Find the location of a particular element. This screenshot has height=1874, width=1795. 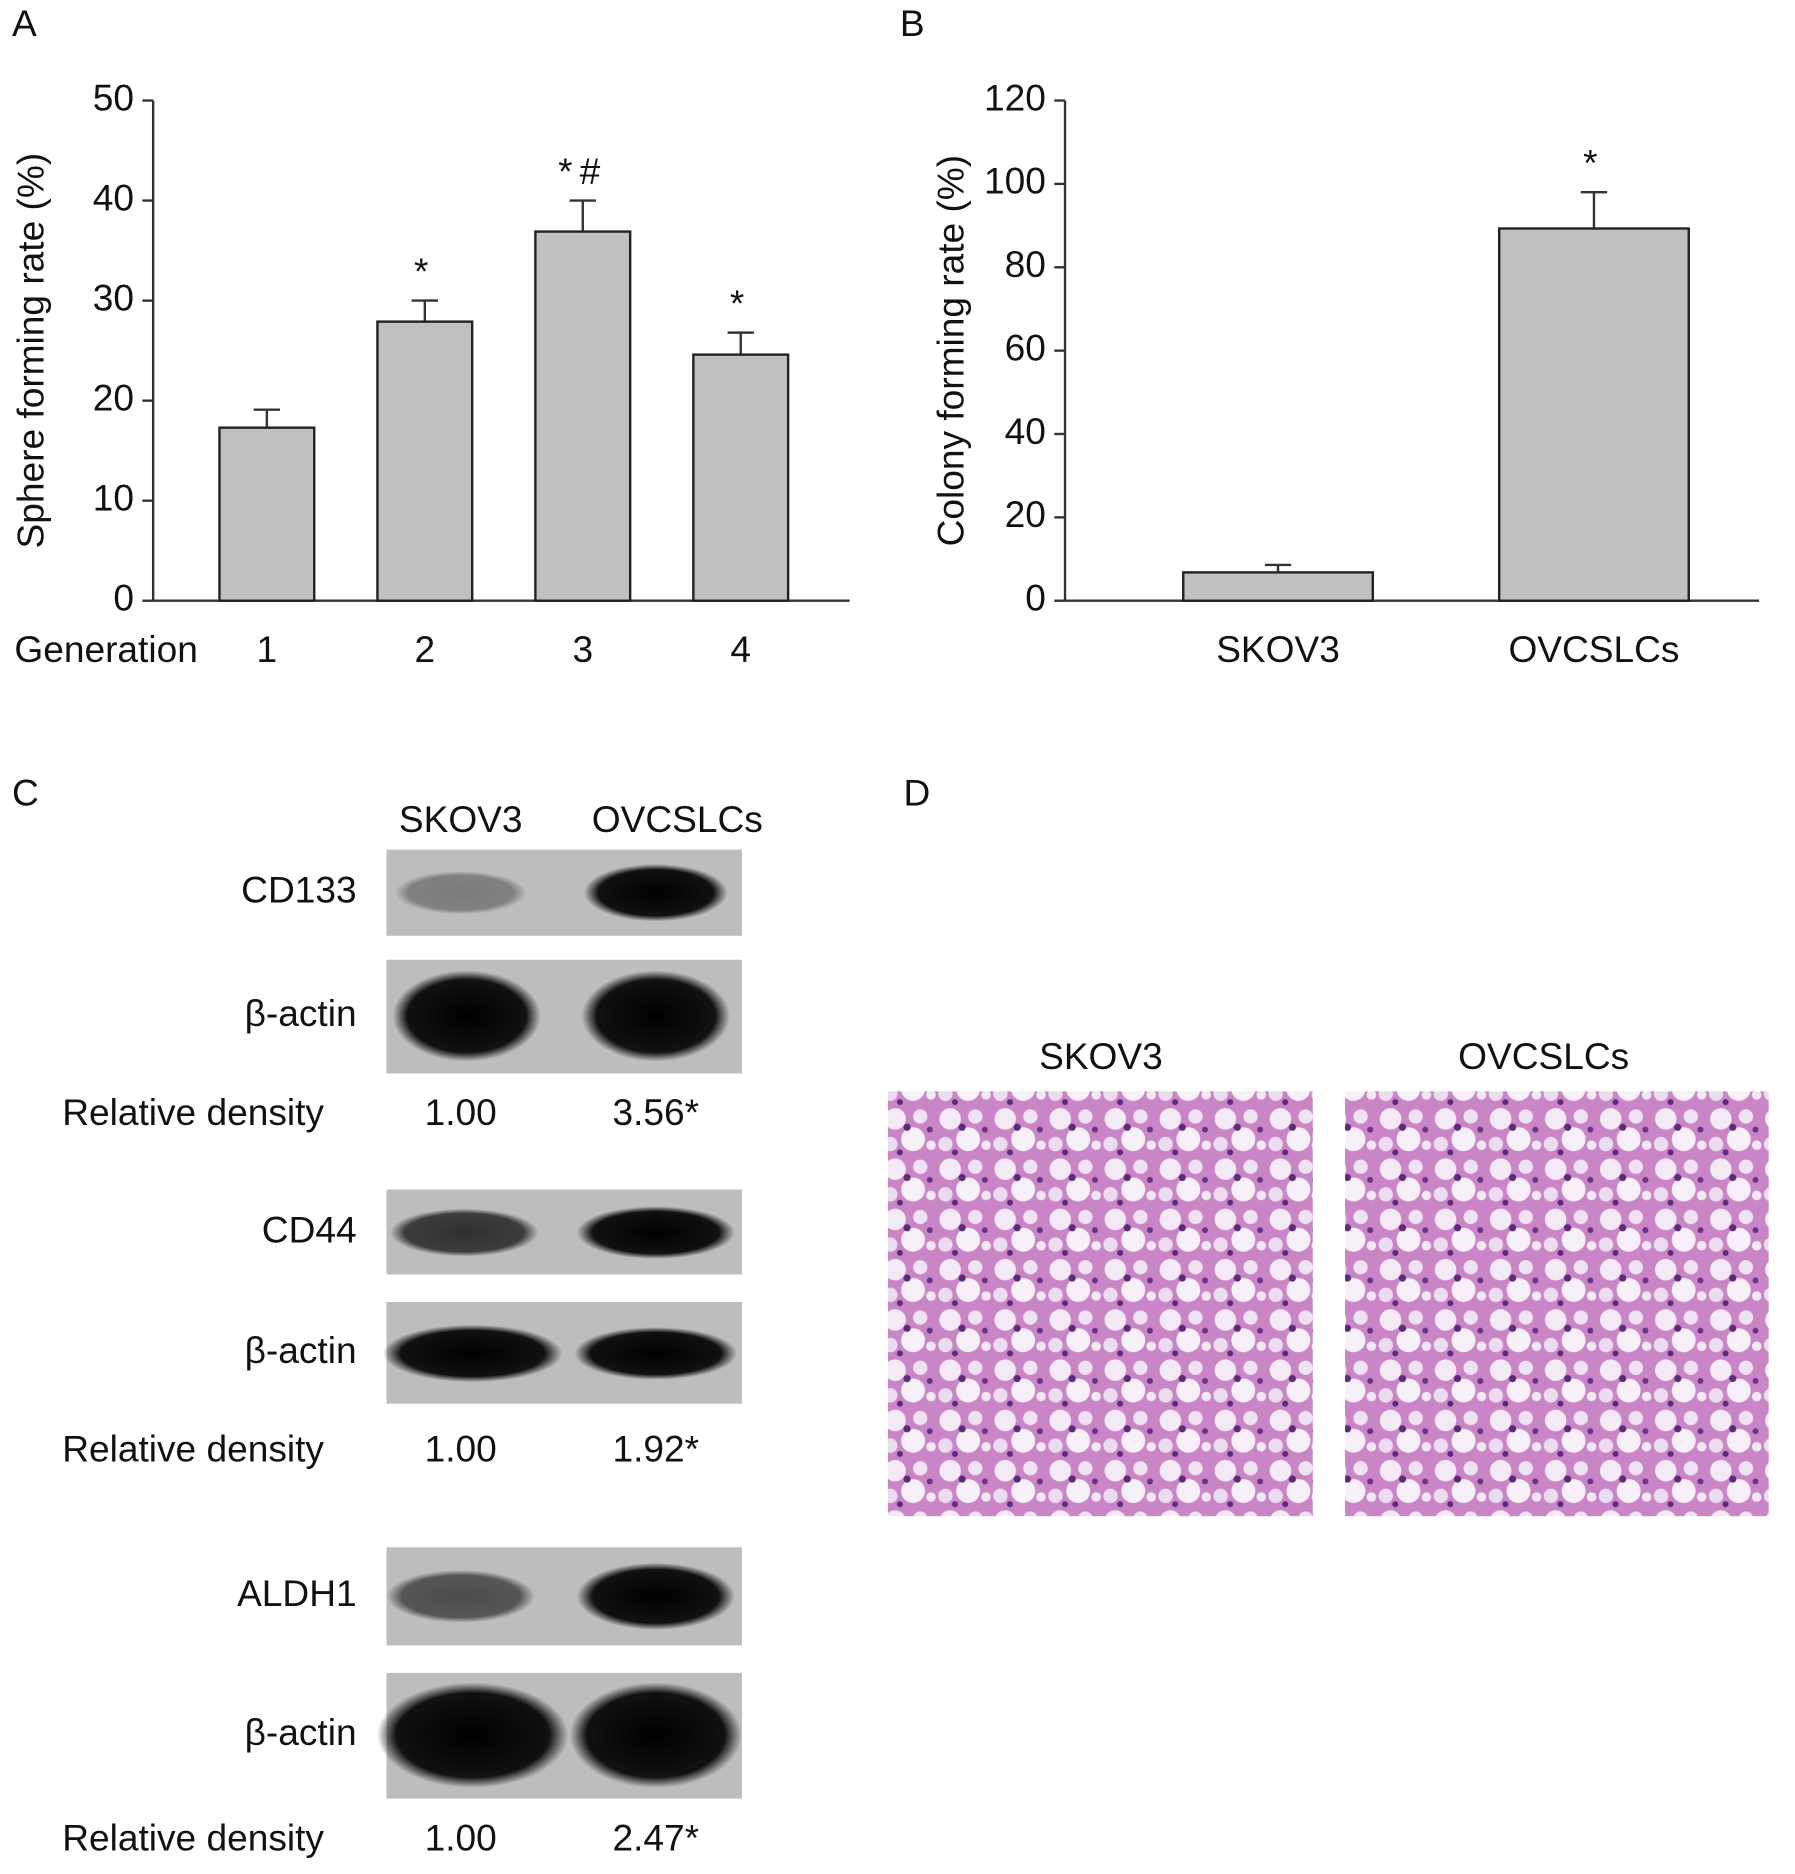

x-tick-label: 1 is located at coordinates (267, 649).